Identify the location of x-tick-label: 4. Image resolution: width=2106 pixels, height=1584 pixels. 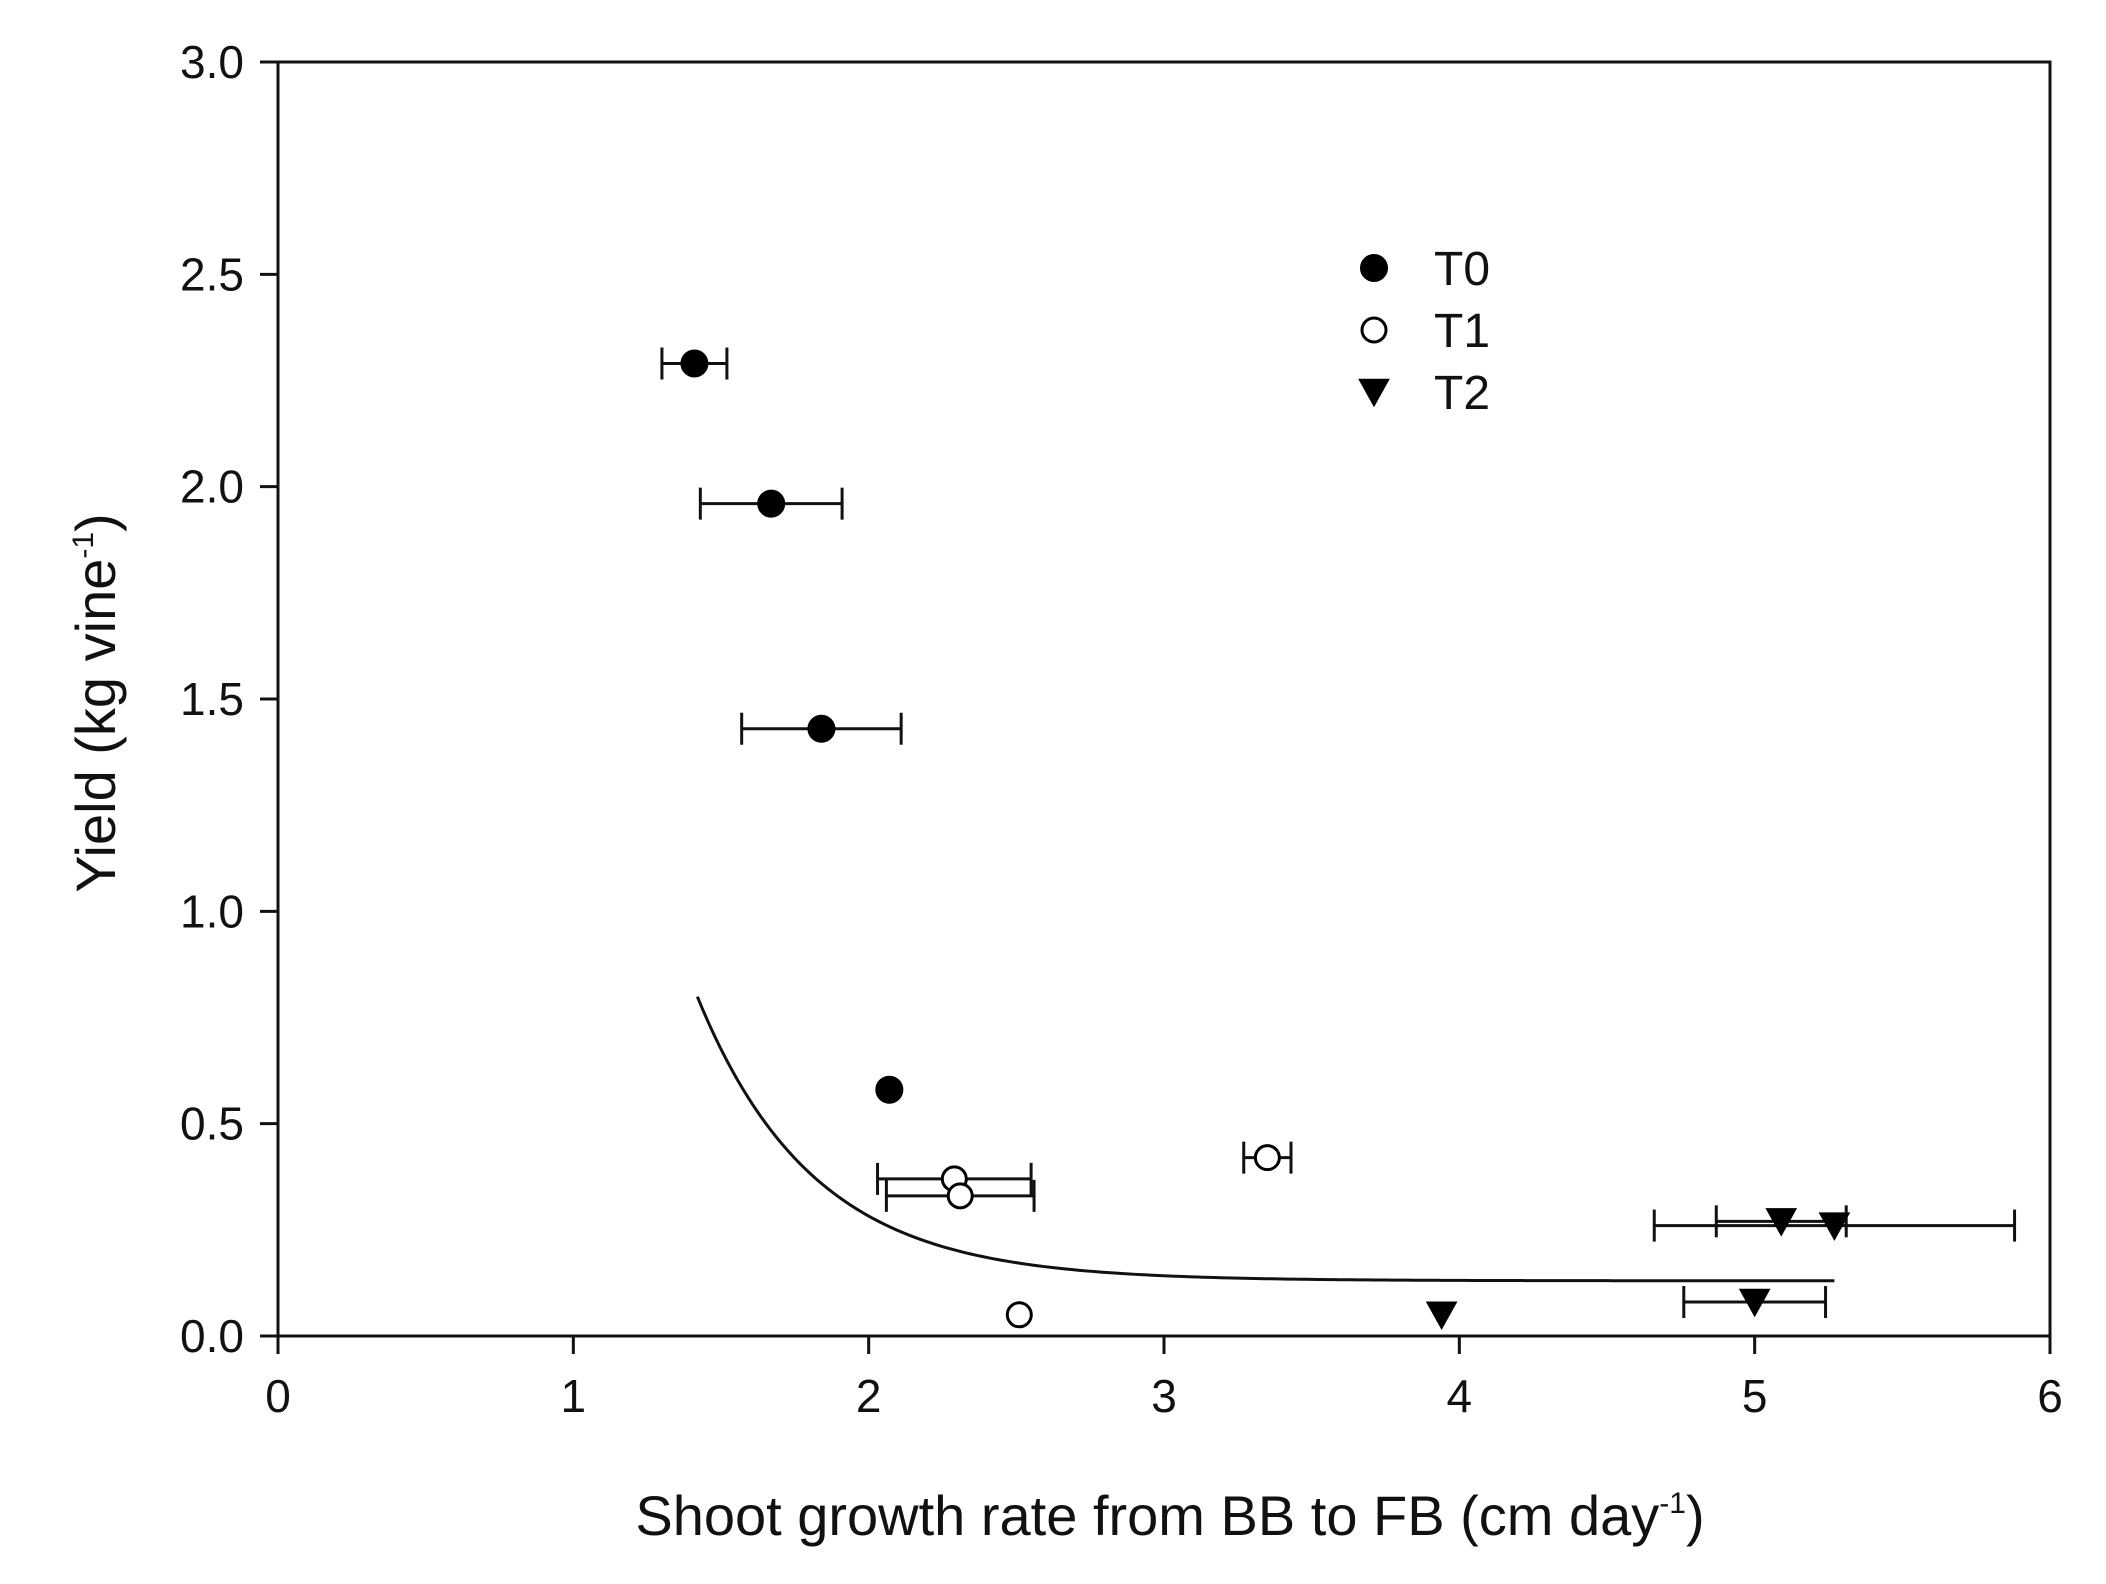
(1460, 1396).